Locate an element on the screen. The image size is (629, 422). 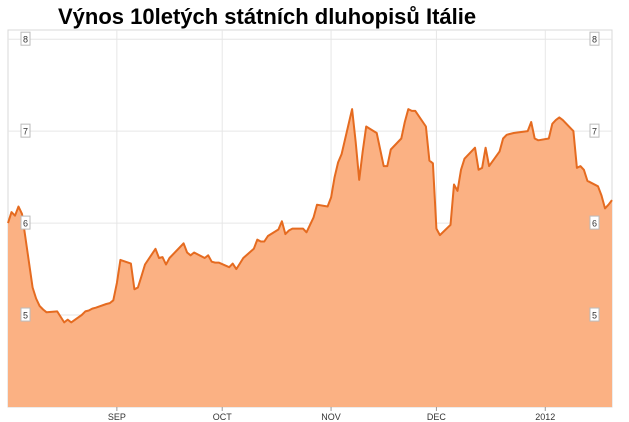
y-tick-label-left: 5 is located at coordinates (25, 316).